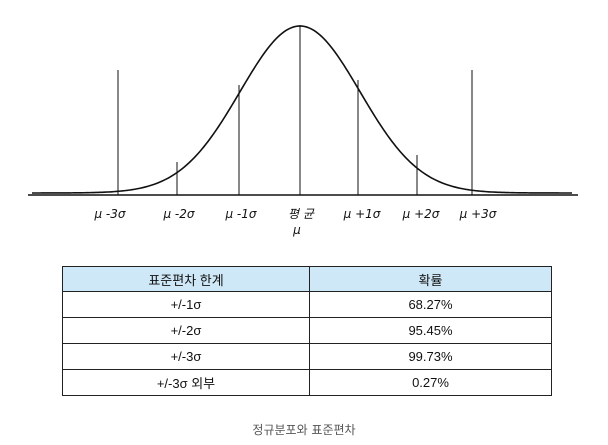 Image resolution: width=608 pixels, height=445 pixels. Describe the element at coordinates (186, 279) in the screenshot. I see `header-std-dev-limit: 표준편차 한계` at that location.